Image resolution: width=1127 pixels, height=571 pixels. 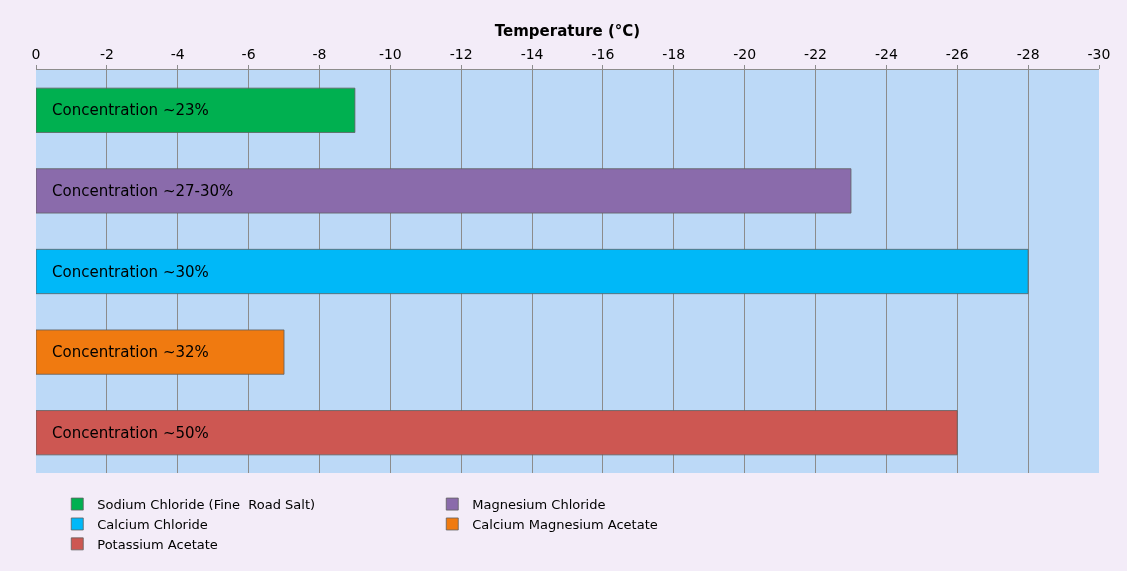 What do you see at coordinates (815, 54) in the screenshot?
I see `x-tick-label: -22` at bounding box center [815, 54].